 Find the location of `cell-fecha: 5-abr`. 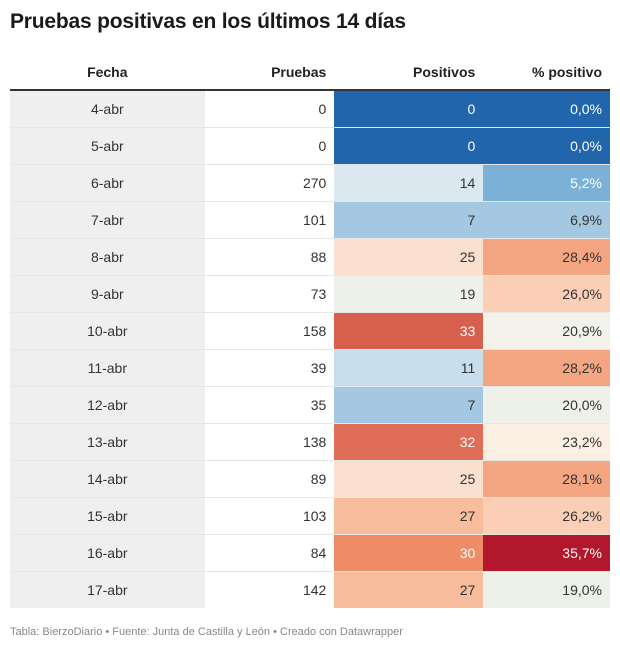

cell-fecha: 5-abr is located at coordinates (107, 146).